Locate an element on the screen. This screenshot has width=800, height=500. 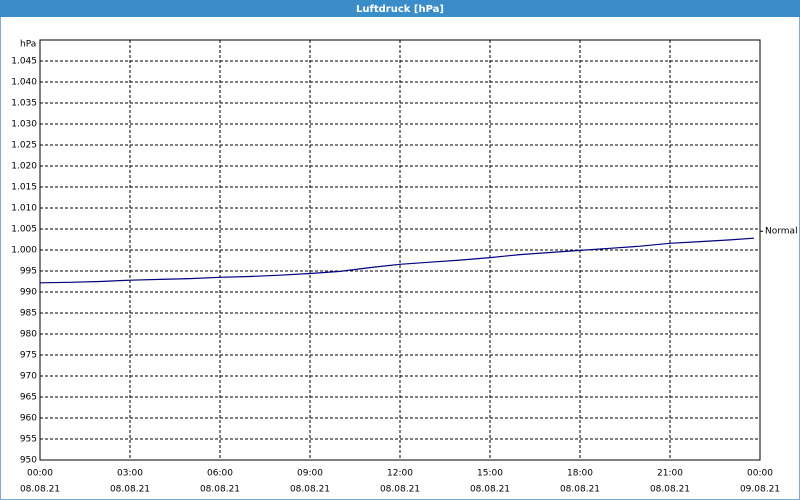
y-tick-label: 1.030 is located at coordinates (24, 125).